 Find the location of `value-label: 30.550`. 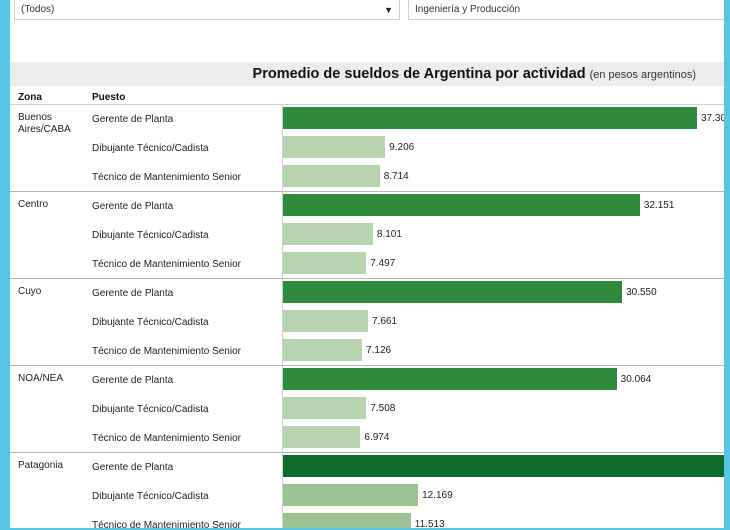

value-label: 30.550 is located at coordinates (641, 292).